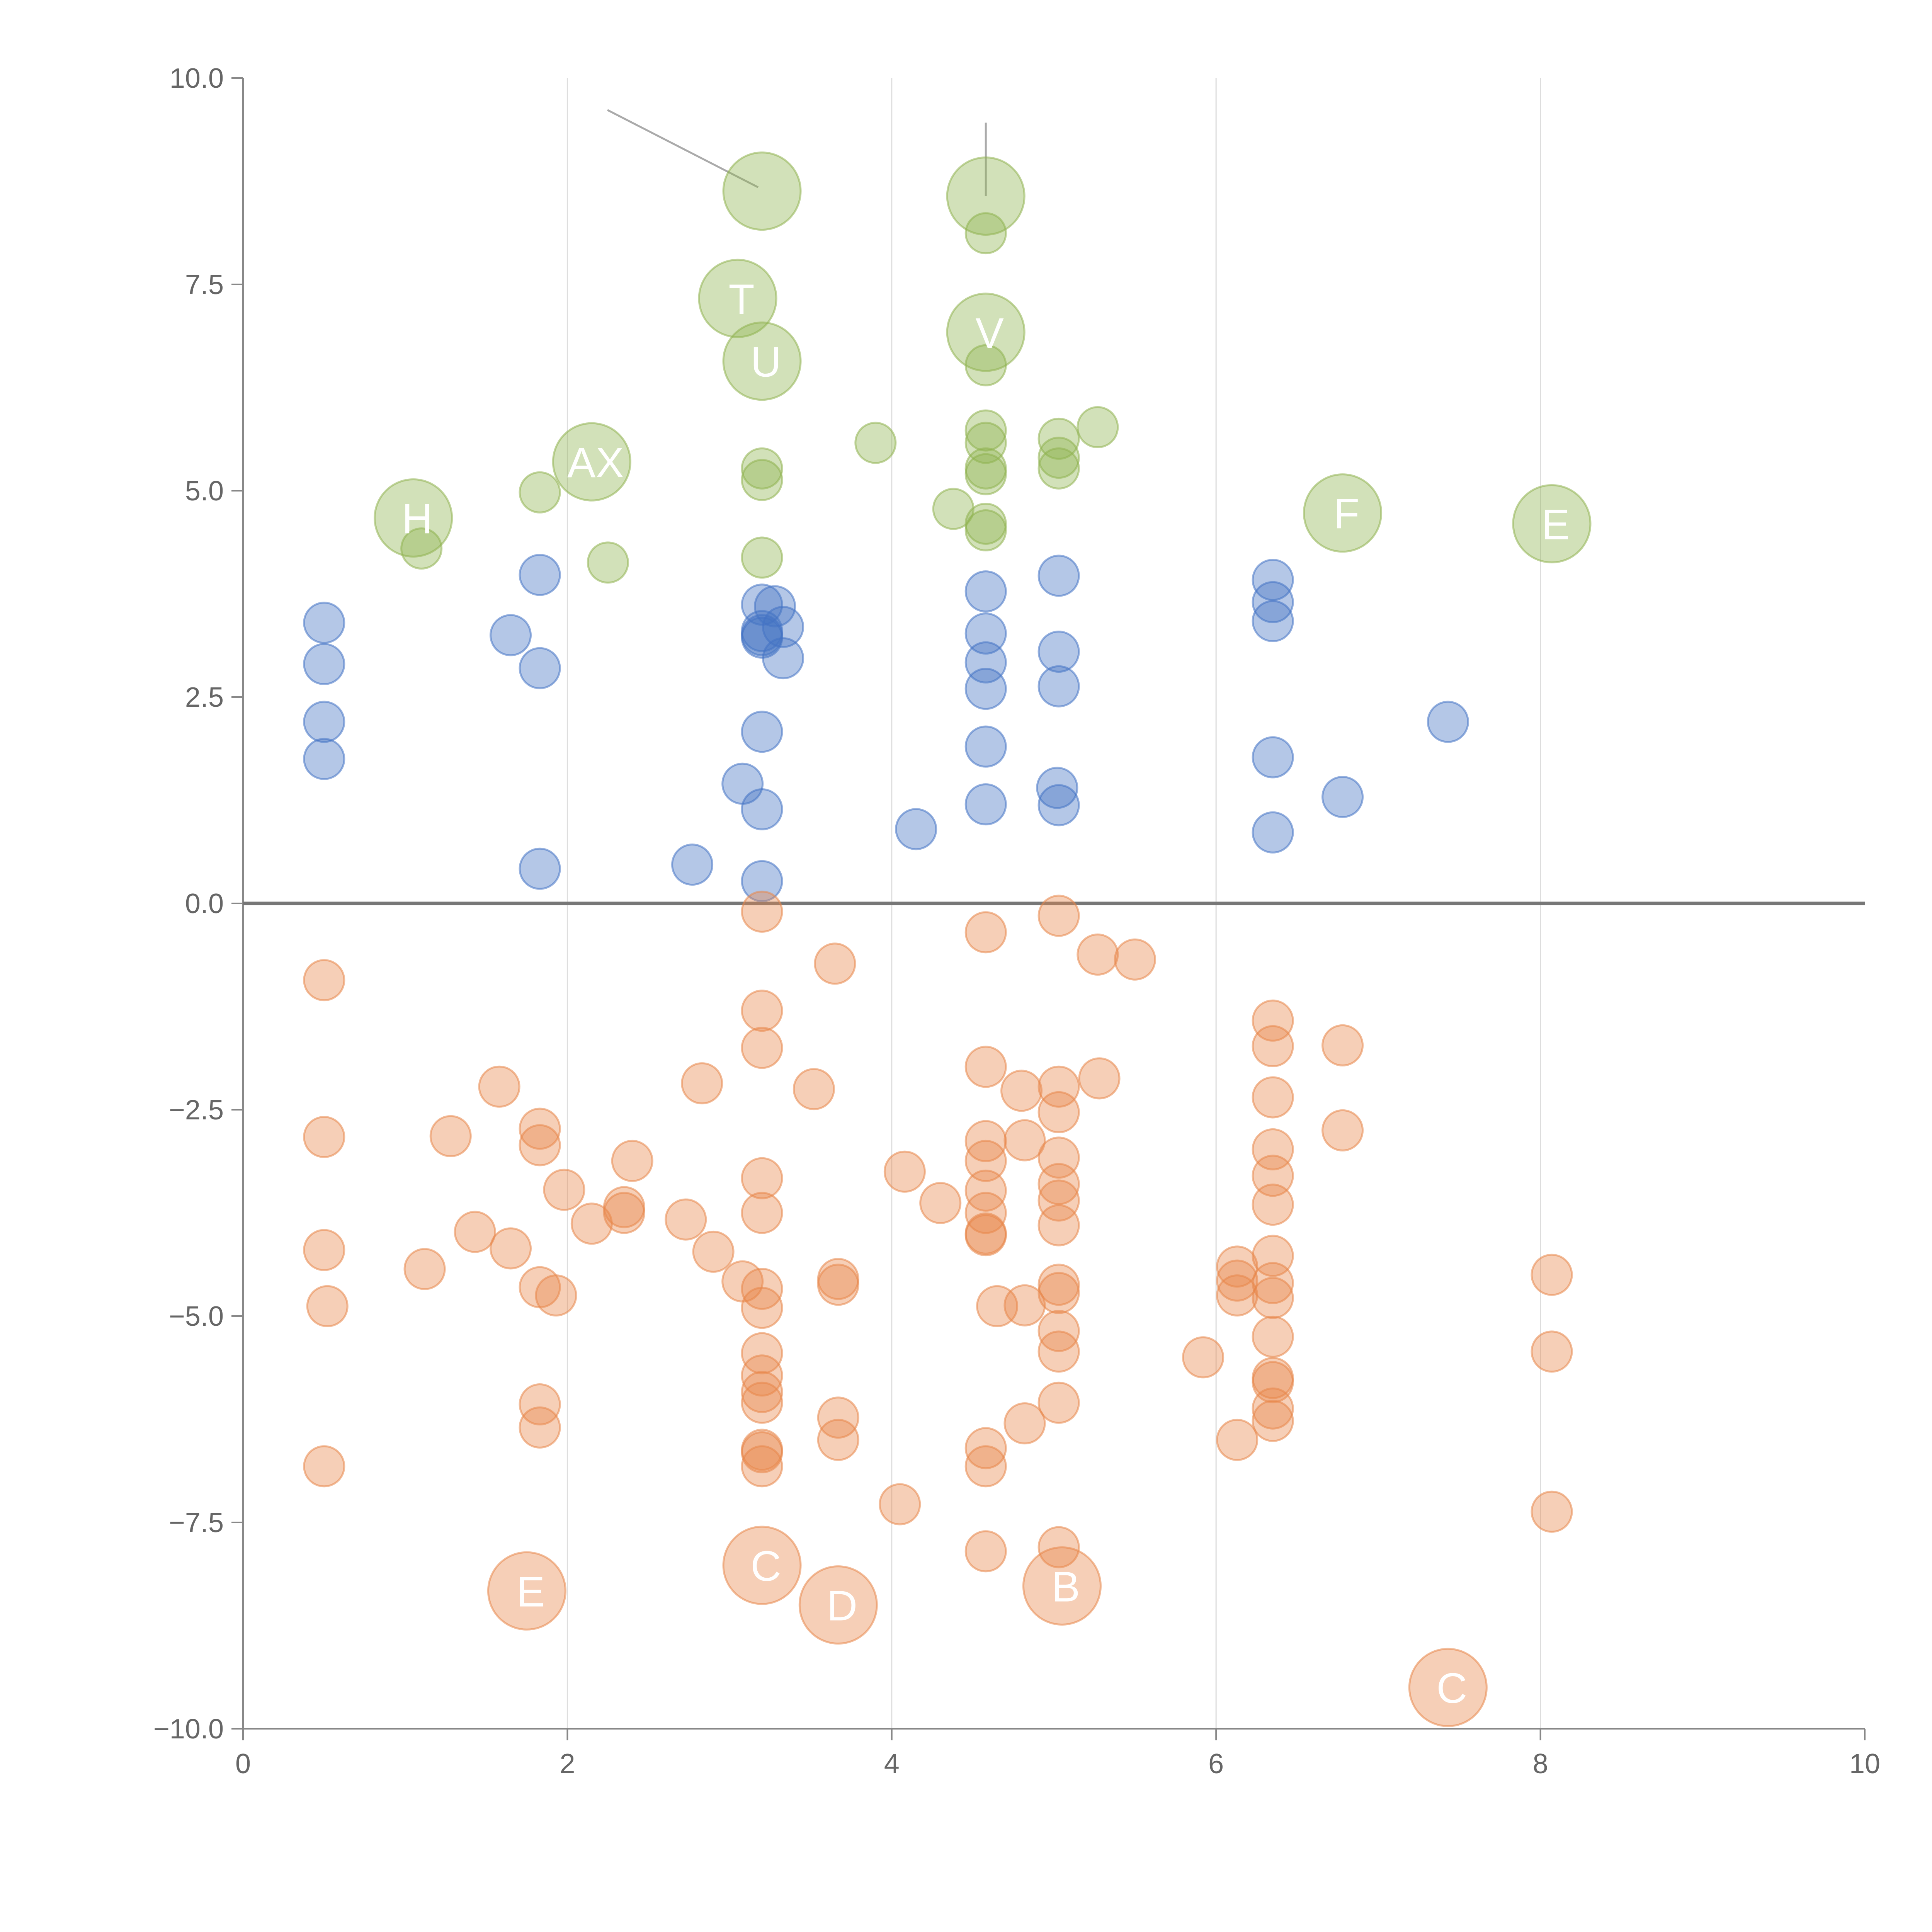 This screenshot has height=1932, width=1932. I want to click on label-leader-lines, so click(797, 152).